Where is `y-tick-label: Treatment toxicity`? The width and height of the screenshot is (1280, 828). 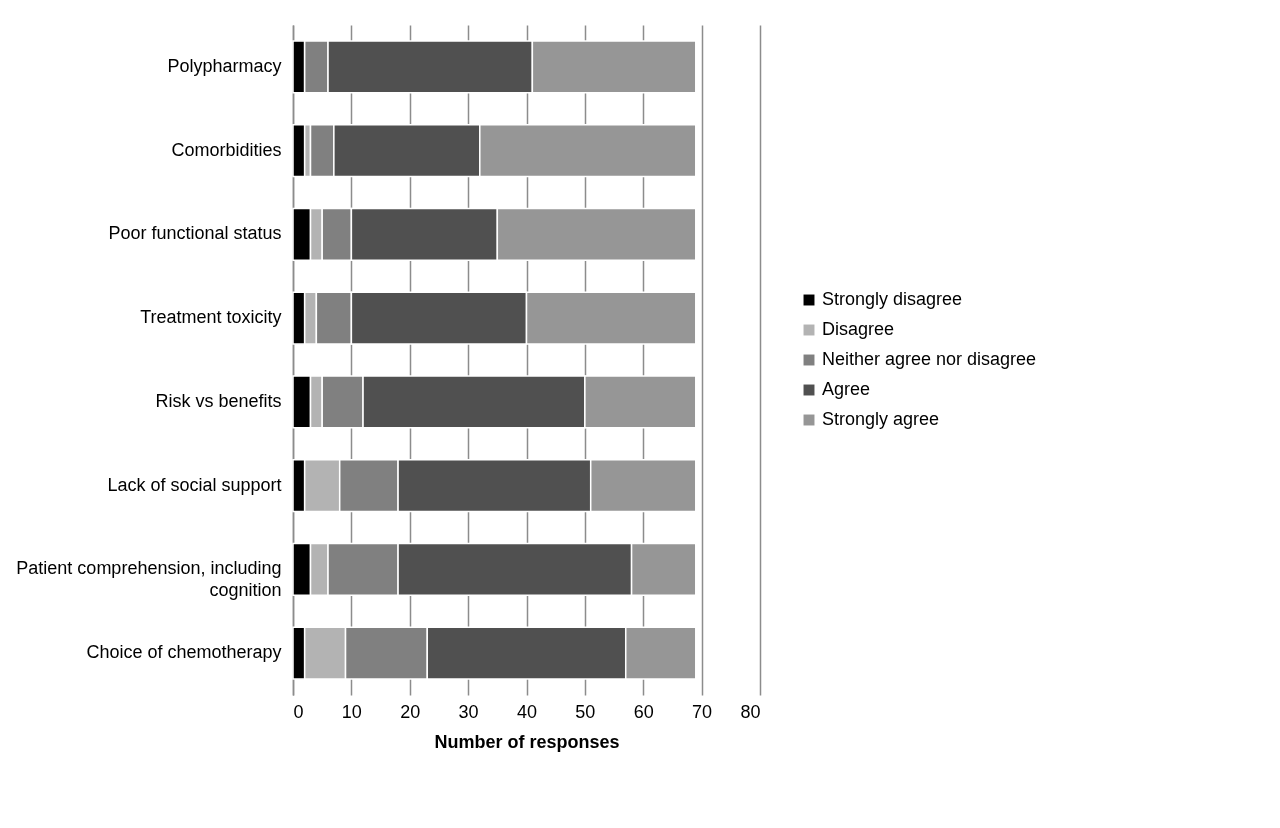 y-tick-label: Treatment toxicity is located at coordinates (211, 317).